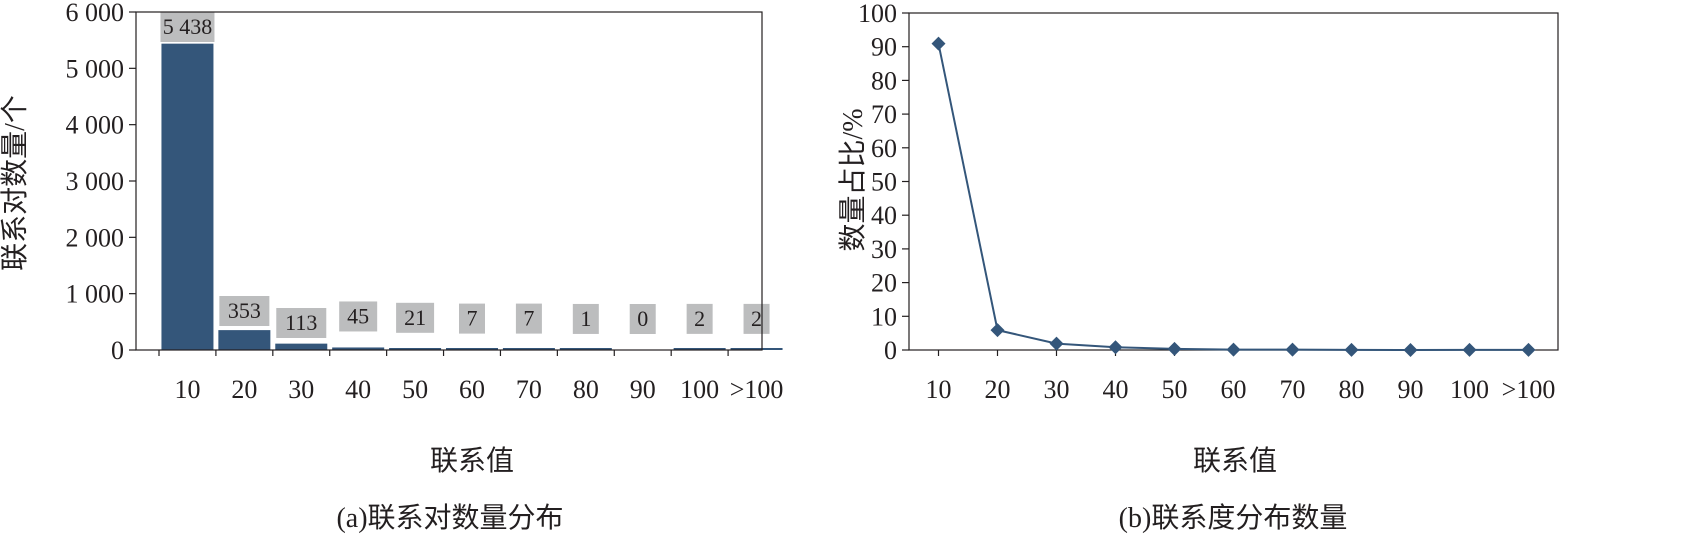 Image resolution: width=1689 pixels, height=534 pixels. What do you see at coordinates (884, 249) in the screenshot?
I see `y-tick-label: 30` at bounding box center [884, 249].